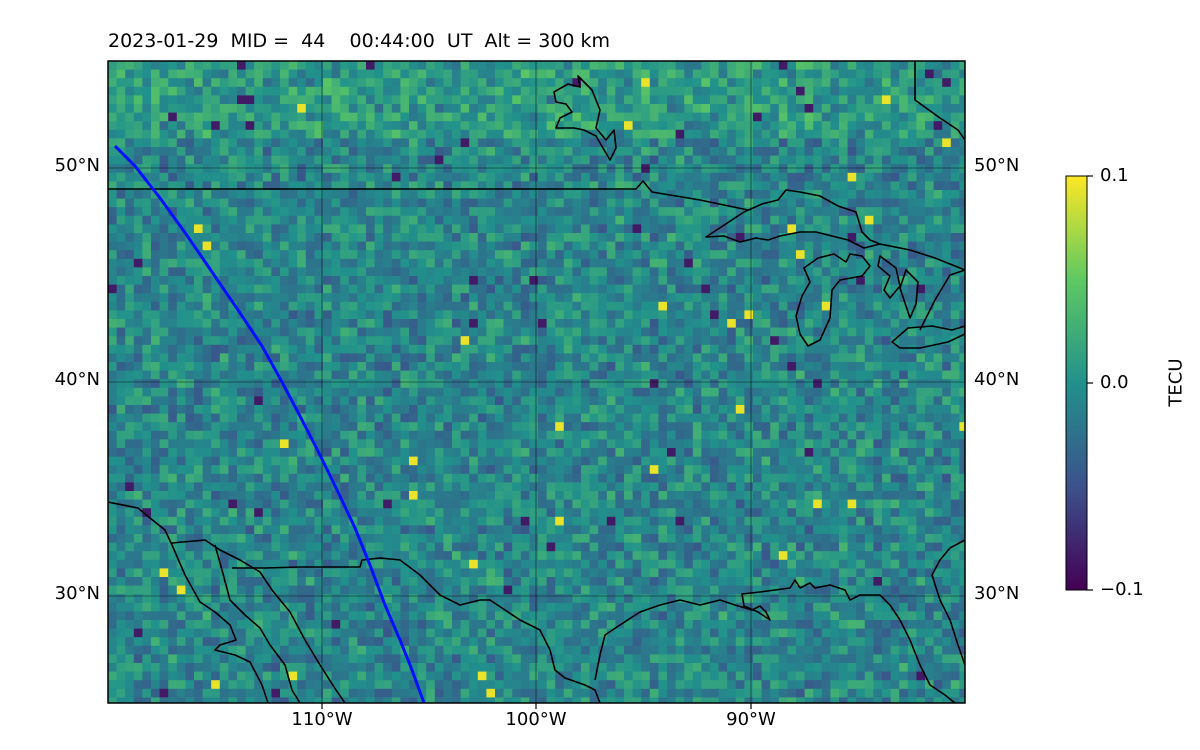 The image size is (1200, 750). I want to click on lake-michigan, so click(833, 300).